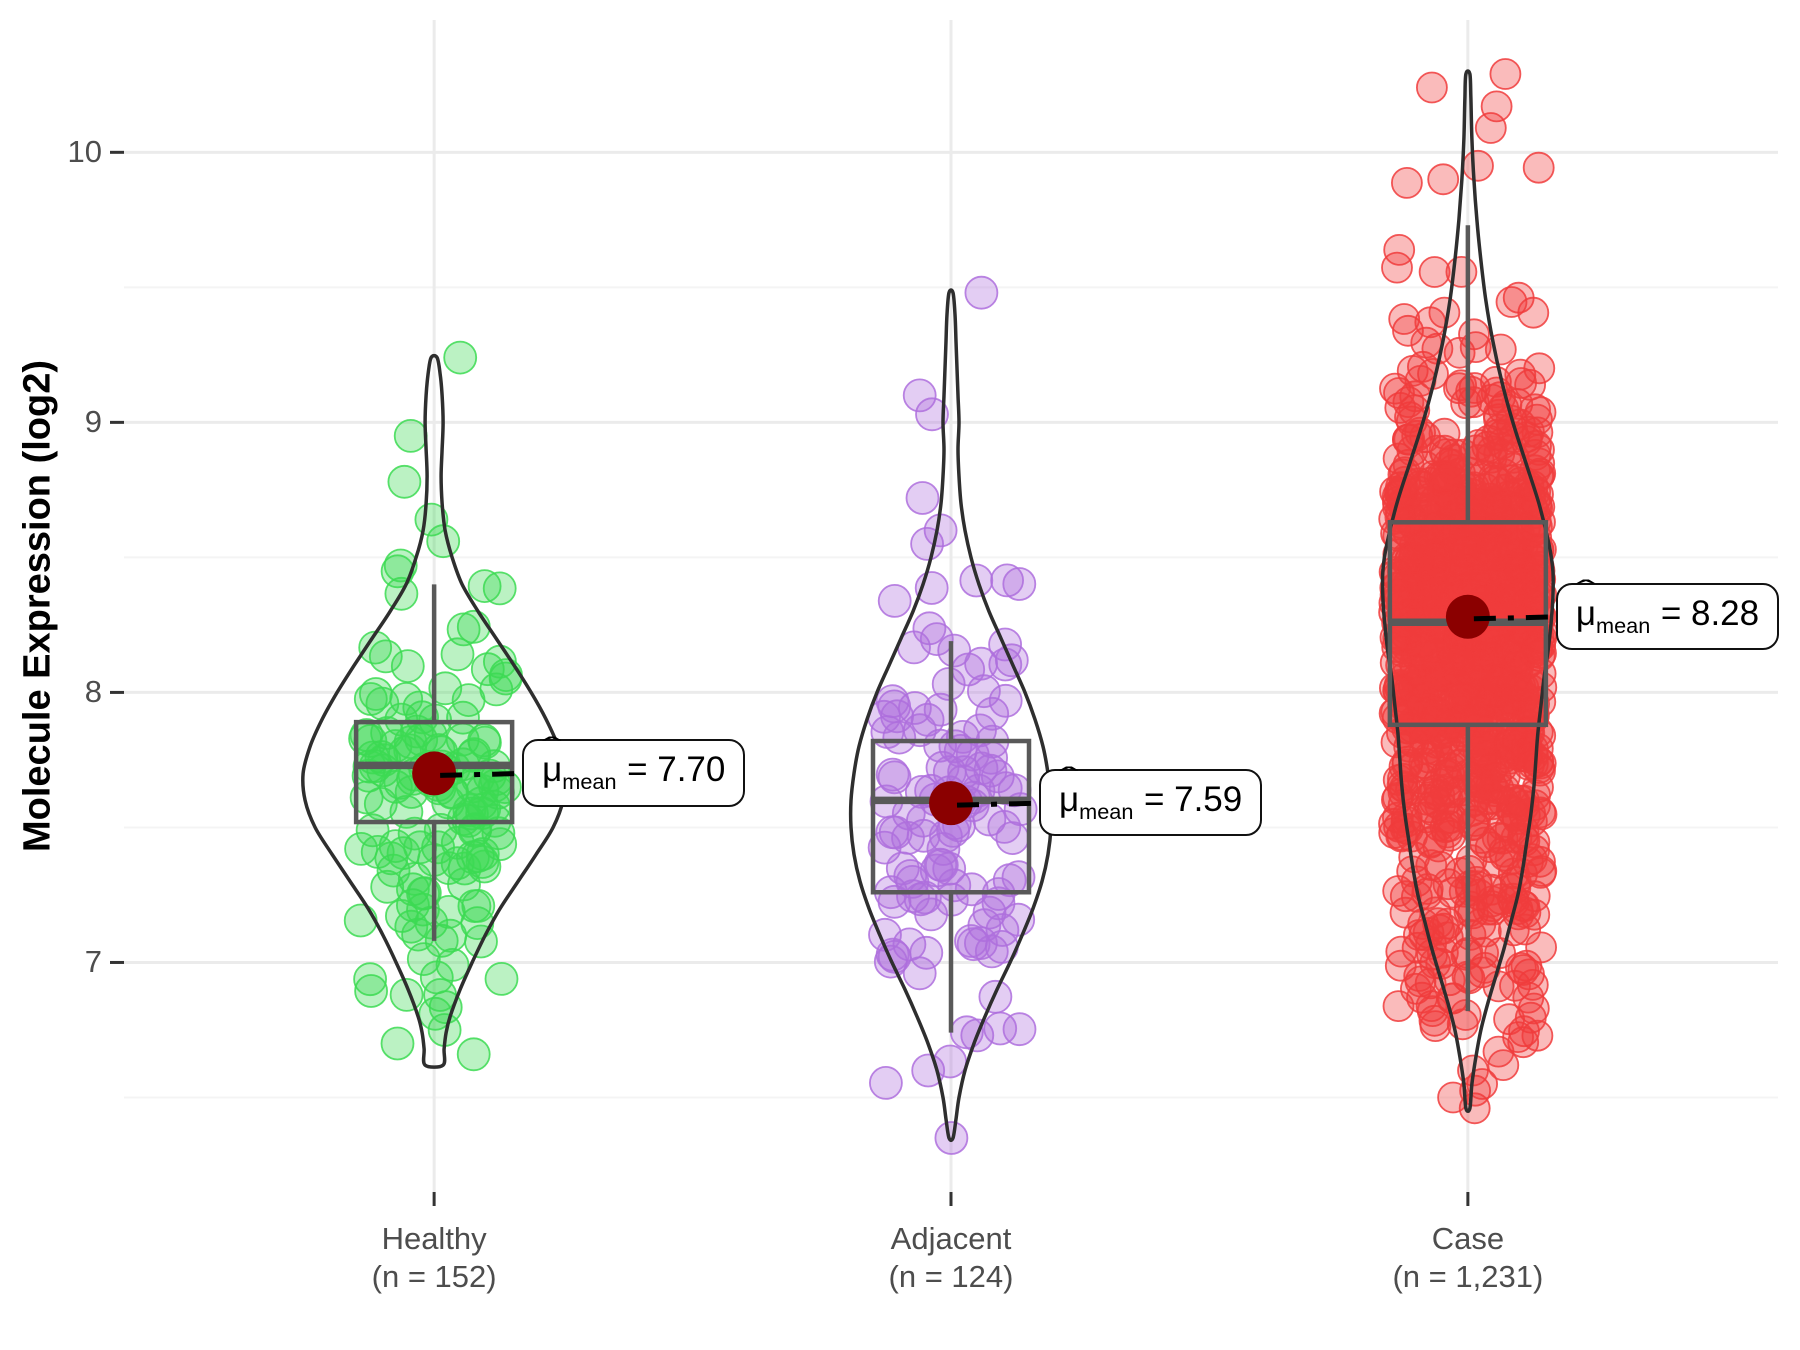 Image resolution: width=1800 pixels, height=1350 pixels. Describe the element at coordinates (434, 1258) in the screenshot. I see `x-tick-label-healthy: Healthy (n = 152)` at that location.